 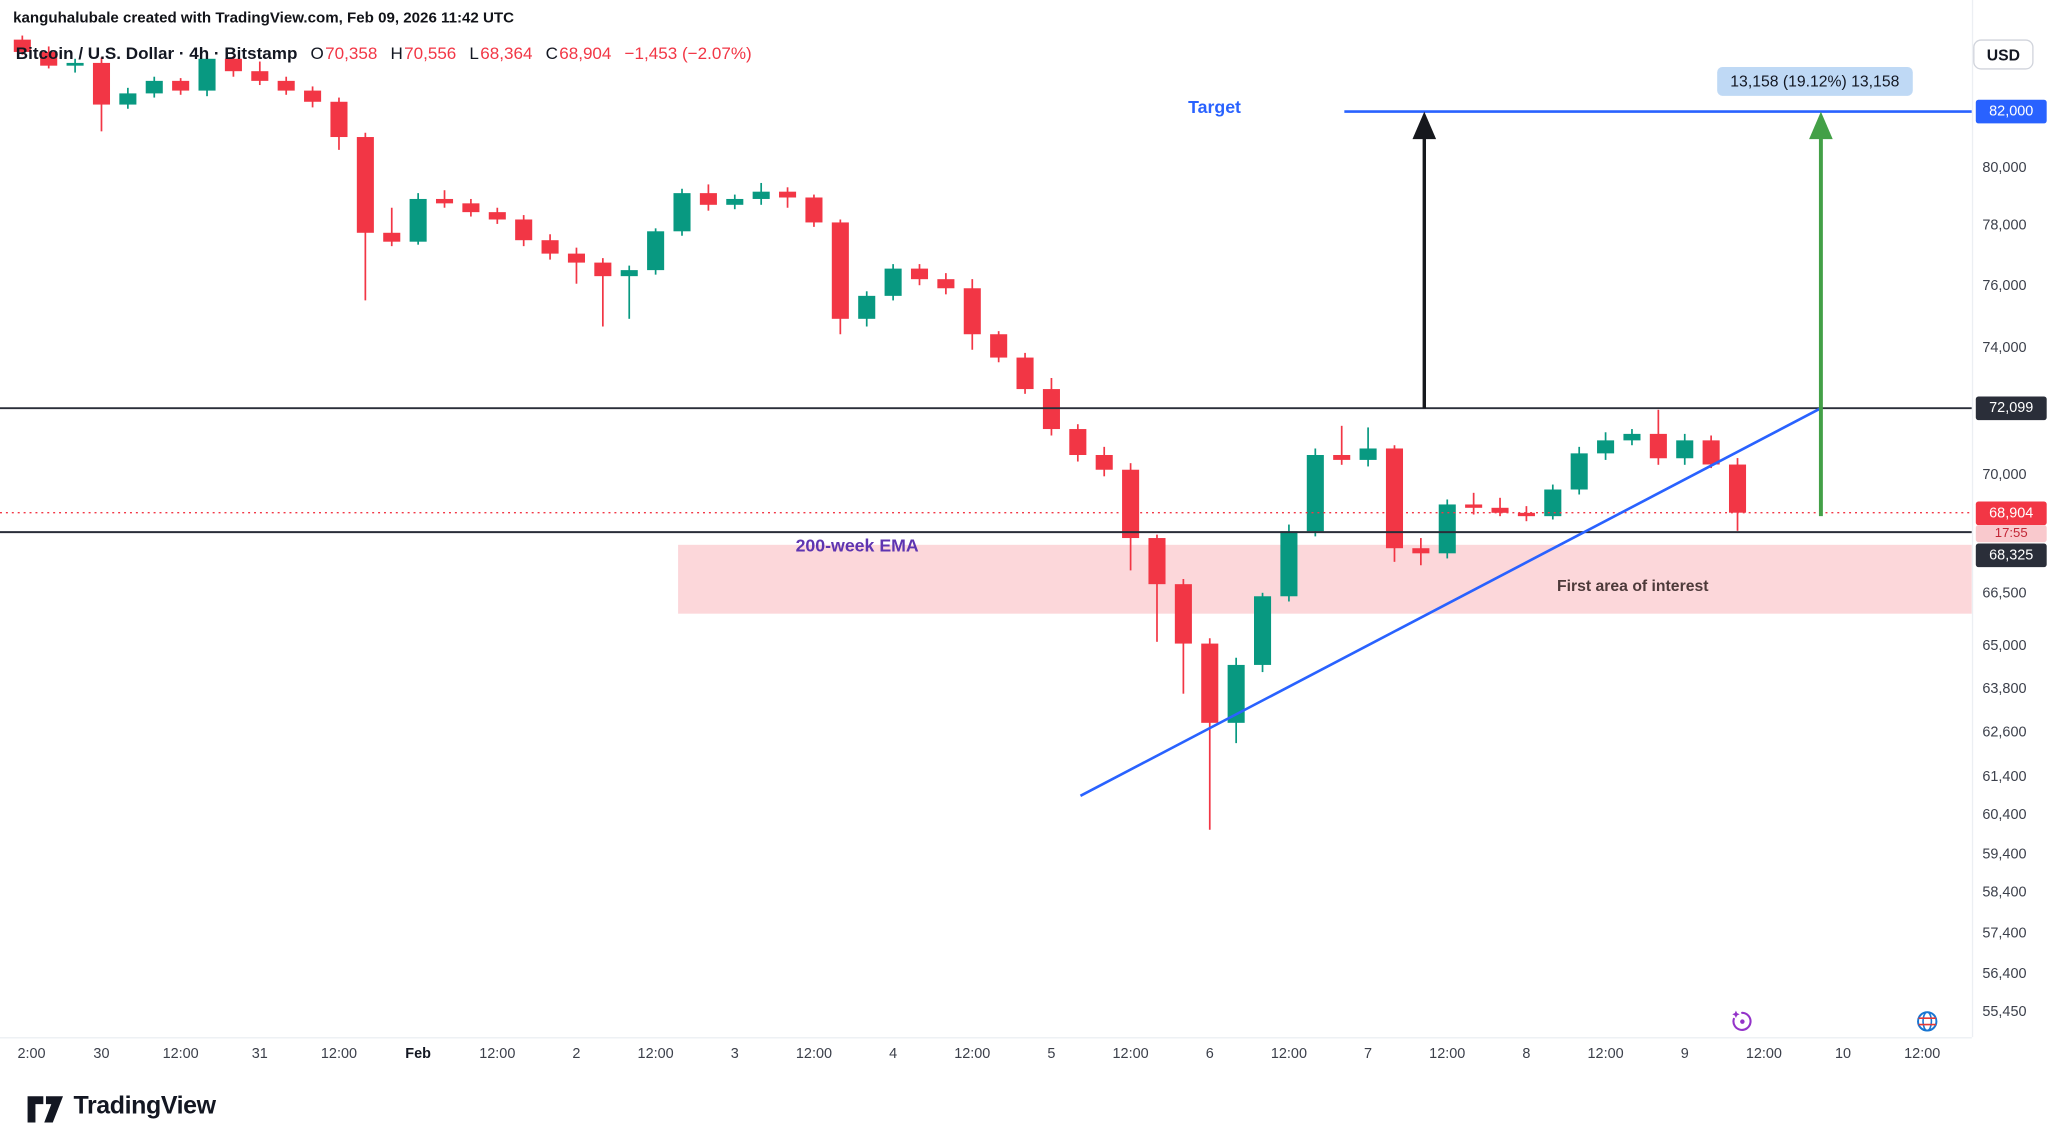 I want to click on time-axis-label: 7, so click(x=1368, y=1054).